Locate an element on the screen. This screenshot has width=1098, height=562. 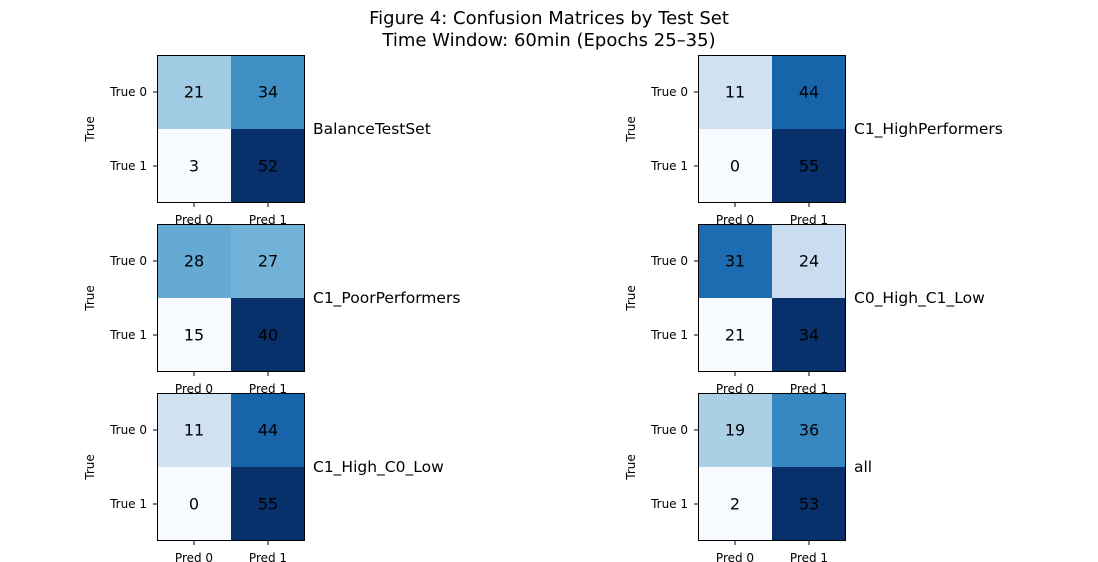
cell-value-label: 27 is located at coordinates (268, 261).